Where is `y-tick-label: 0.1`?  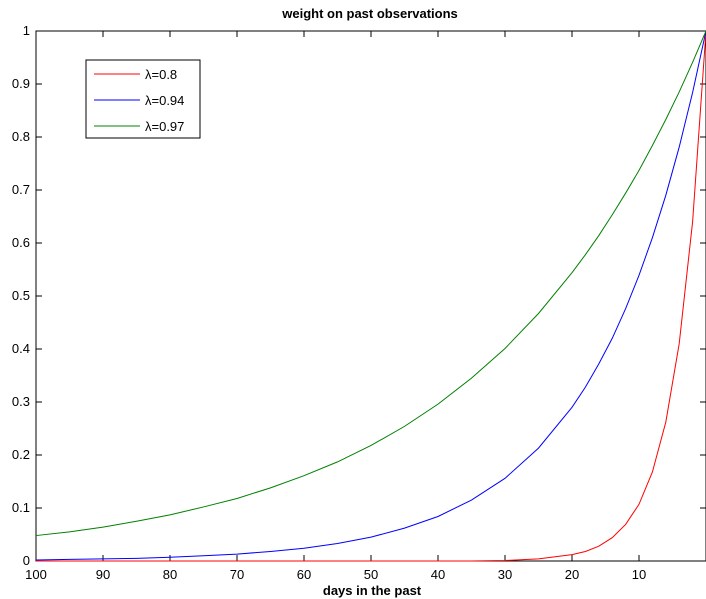
y-tick-label: 0.1 is located at coordinates (21, 507).